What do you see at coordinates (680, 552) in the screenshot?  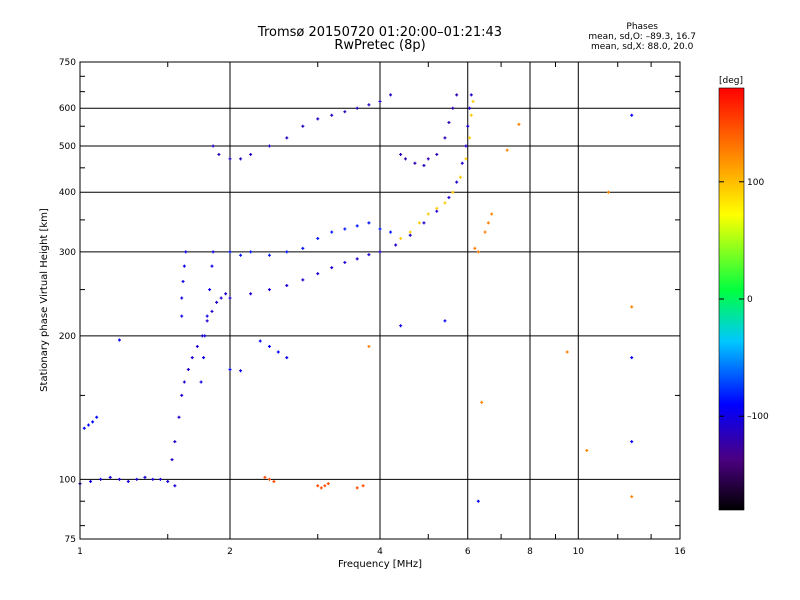 I see `x-tick-label: 16` at bounding box center [680, 552].